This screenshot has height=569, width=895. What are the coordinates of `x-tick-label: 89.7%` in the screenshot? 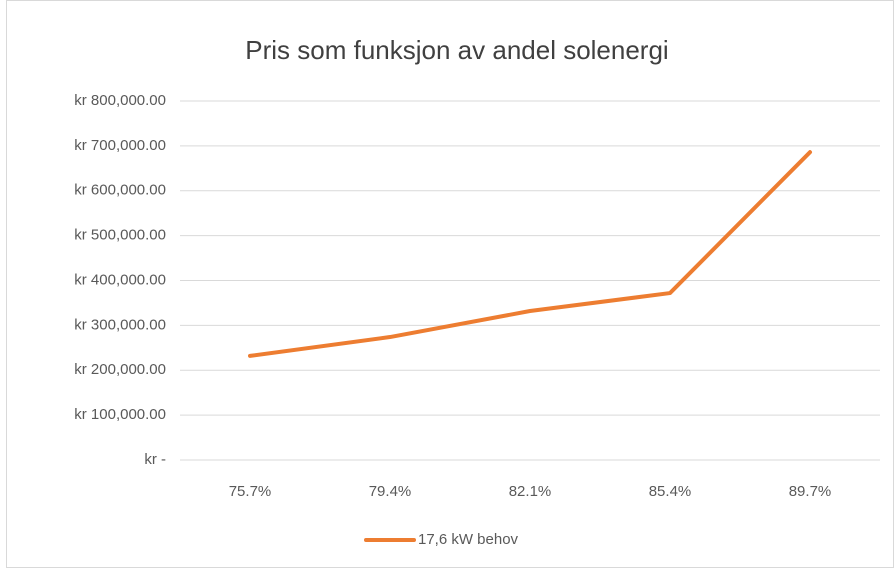 It's located at (810, 491).